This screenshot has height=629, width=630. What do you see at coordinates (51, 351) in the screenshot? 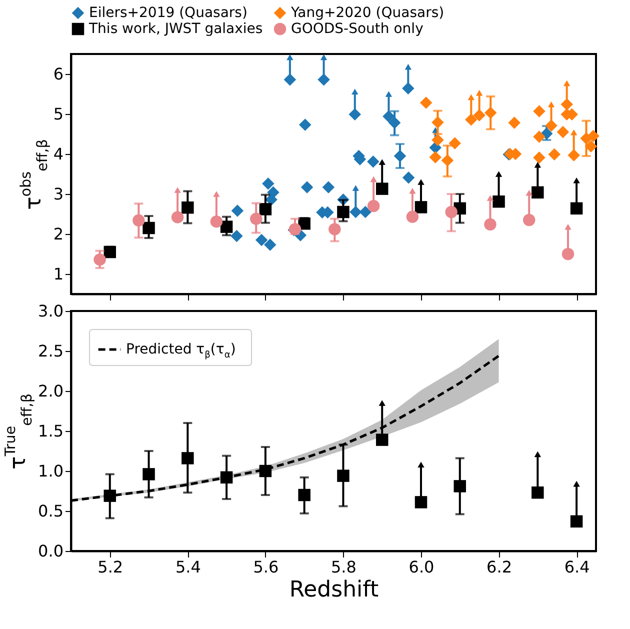
I see `y-tick-label: 2.5` at bounding box center [51, 351].